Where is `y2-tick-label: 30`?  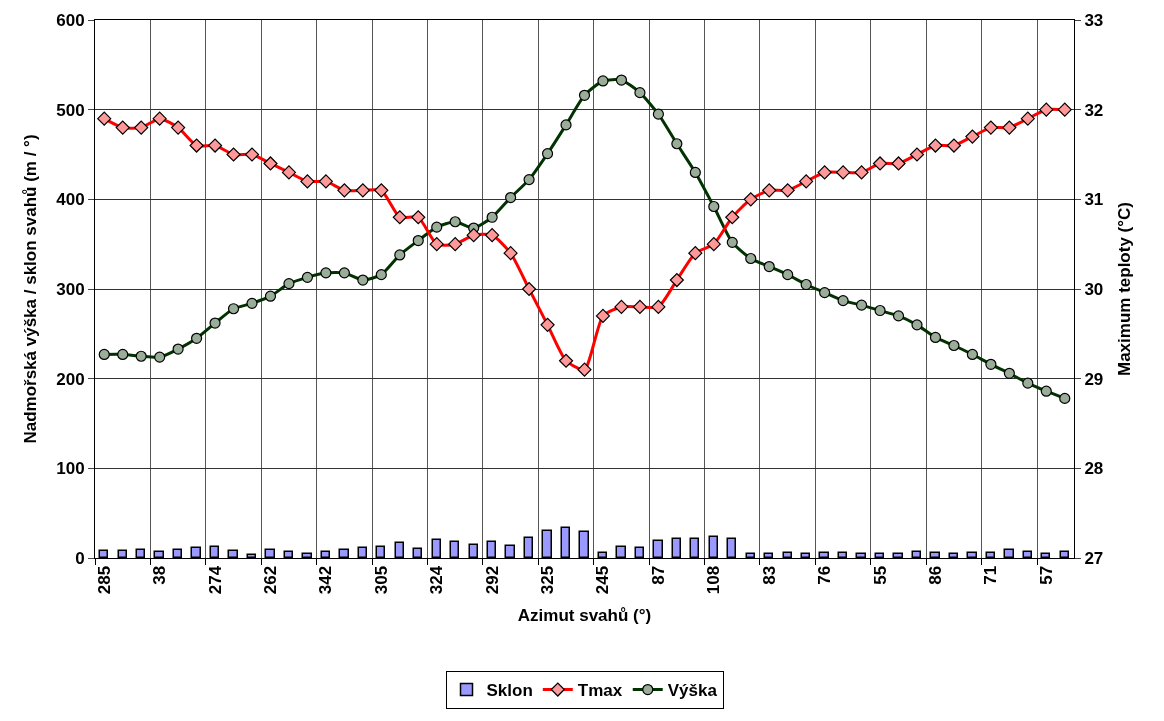 y2-tick-label: 30 is located at coordinates (1094, 289).